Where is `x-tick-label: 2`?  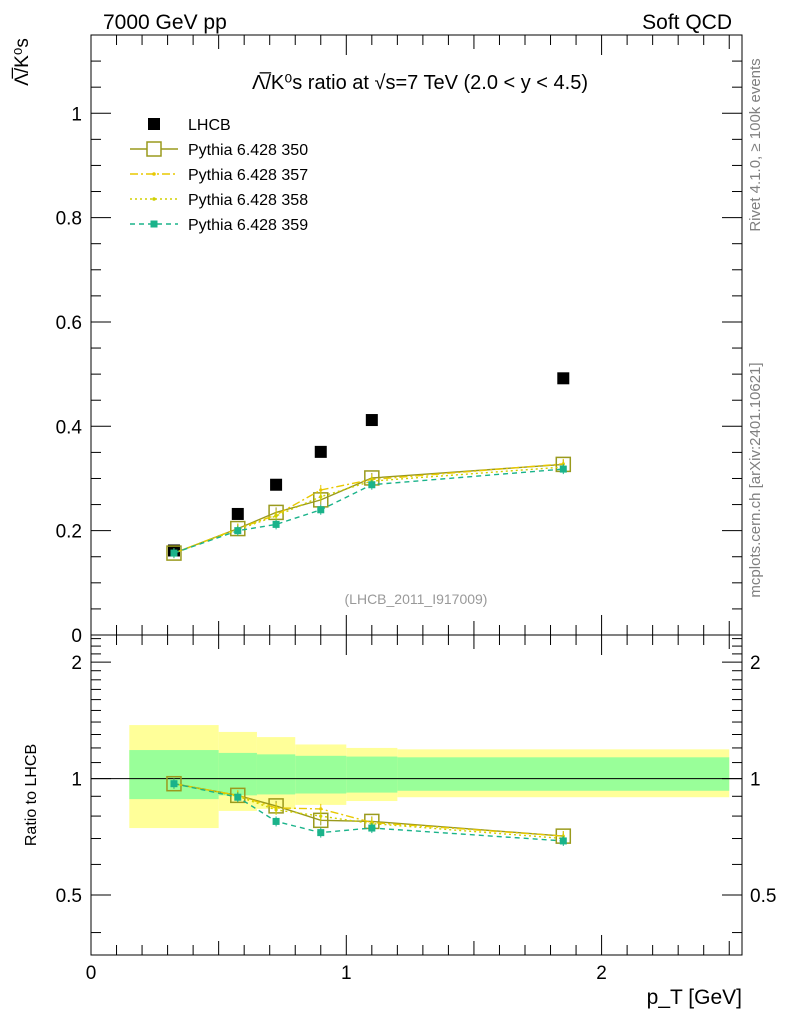
x-tick-label: 2 is located at coordinates (601, 973).